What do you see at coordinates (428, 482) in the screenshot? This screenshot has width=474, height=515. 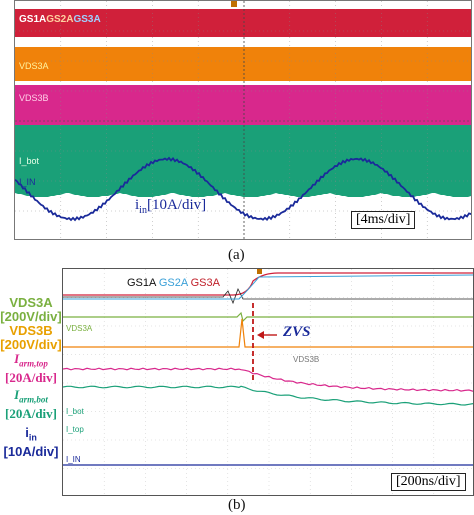 I see `timebase-b: [200ns/div]` at bounding box center [428, 482].